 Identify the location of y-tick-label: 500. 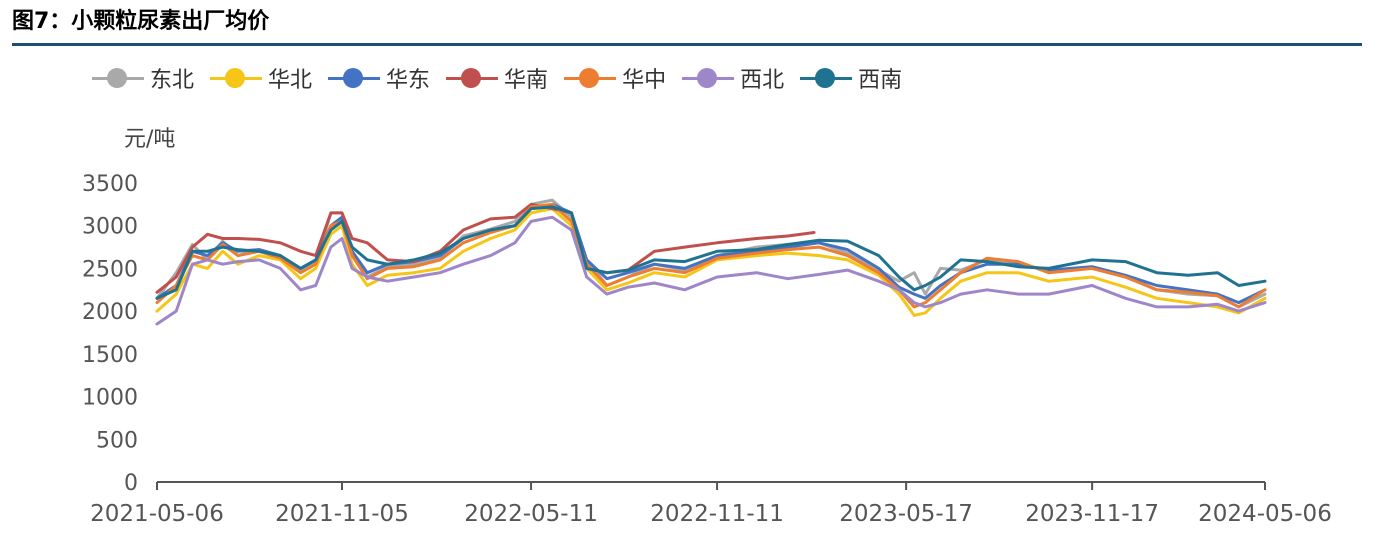
(117, 440).